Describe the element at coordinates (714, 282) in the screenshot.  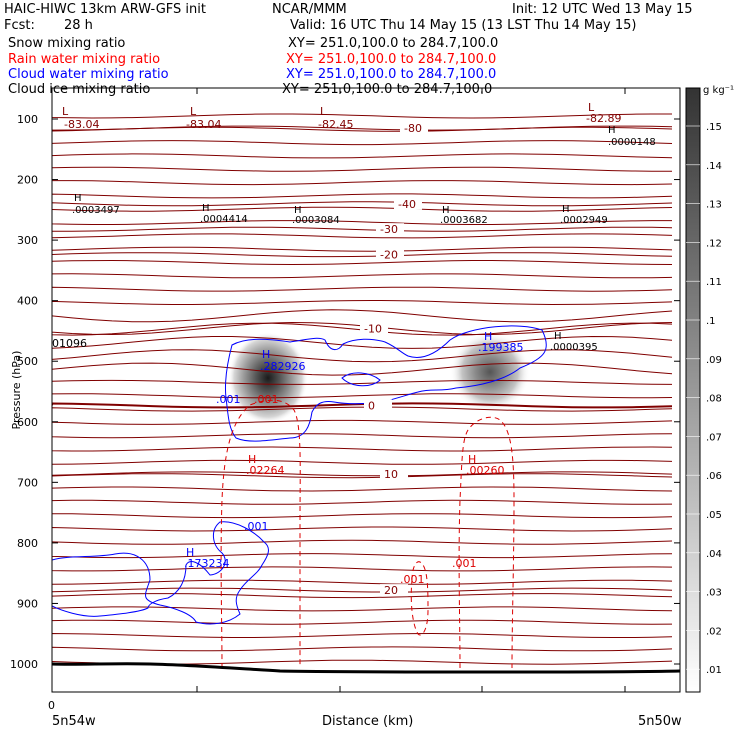
I see `colorbar-label: .11` at that location.